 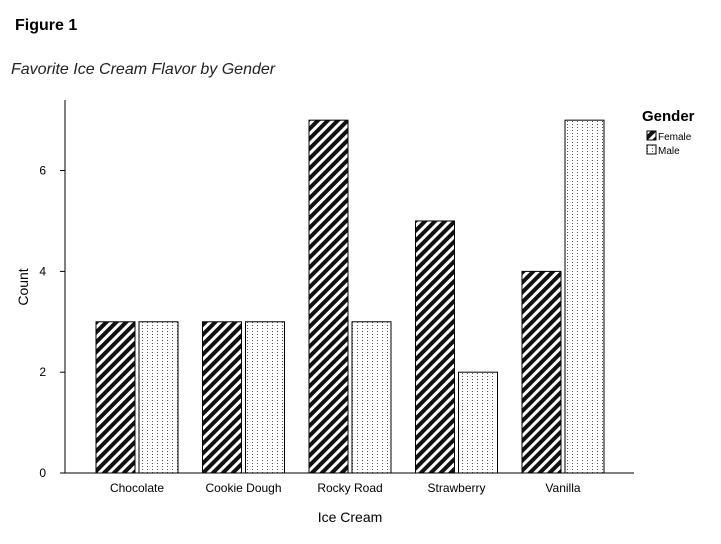 I want to click on y-tick-label: 2, so click(x=42, y=372).